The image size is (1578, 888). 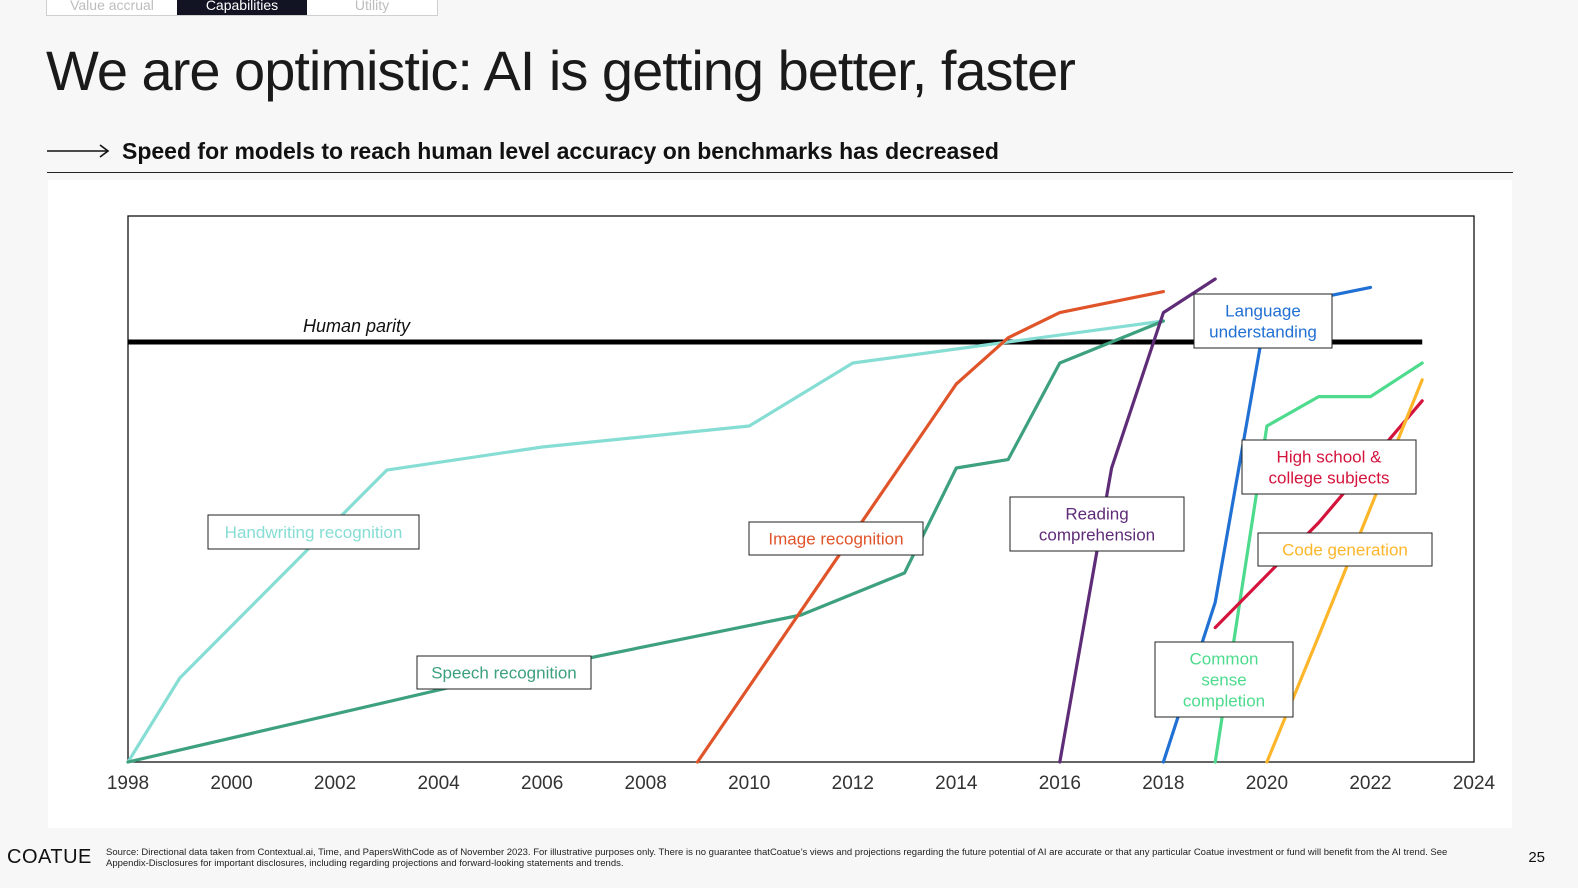 I want to click on x-tick-label: 2002, so click(x=335, y=783).